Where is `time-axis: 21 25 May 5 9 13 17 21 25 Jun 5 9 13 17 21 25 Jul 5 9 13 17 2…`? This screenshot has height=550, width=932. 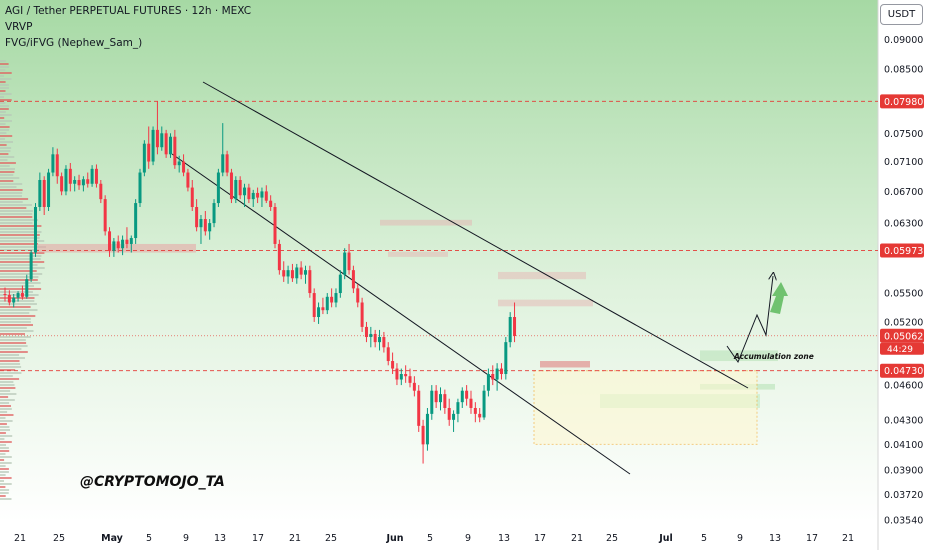 time-axis: 21 25 May 5 9 13 17 21 25 Jun 5 9 13 17 21 25 Jul 5 9 13 17 2… is located at coordinates (434, 538).